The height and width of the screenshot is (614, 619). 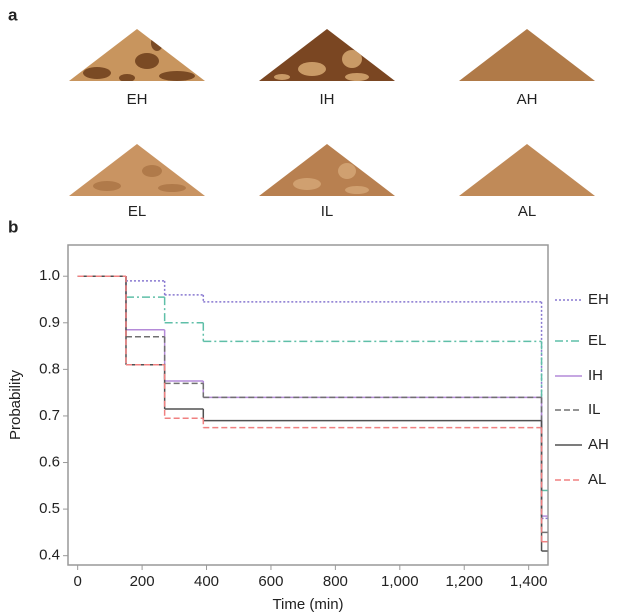 I want to click on image-al, so click(x=527, y=170).